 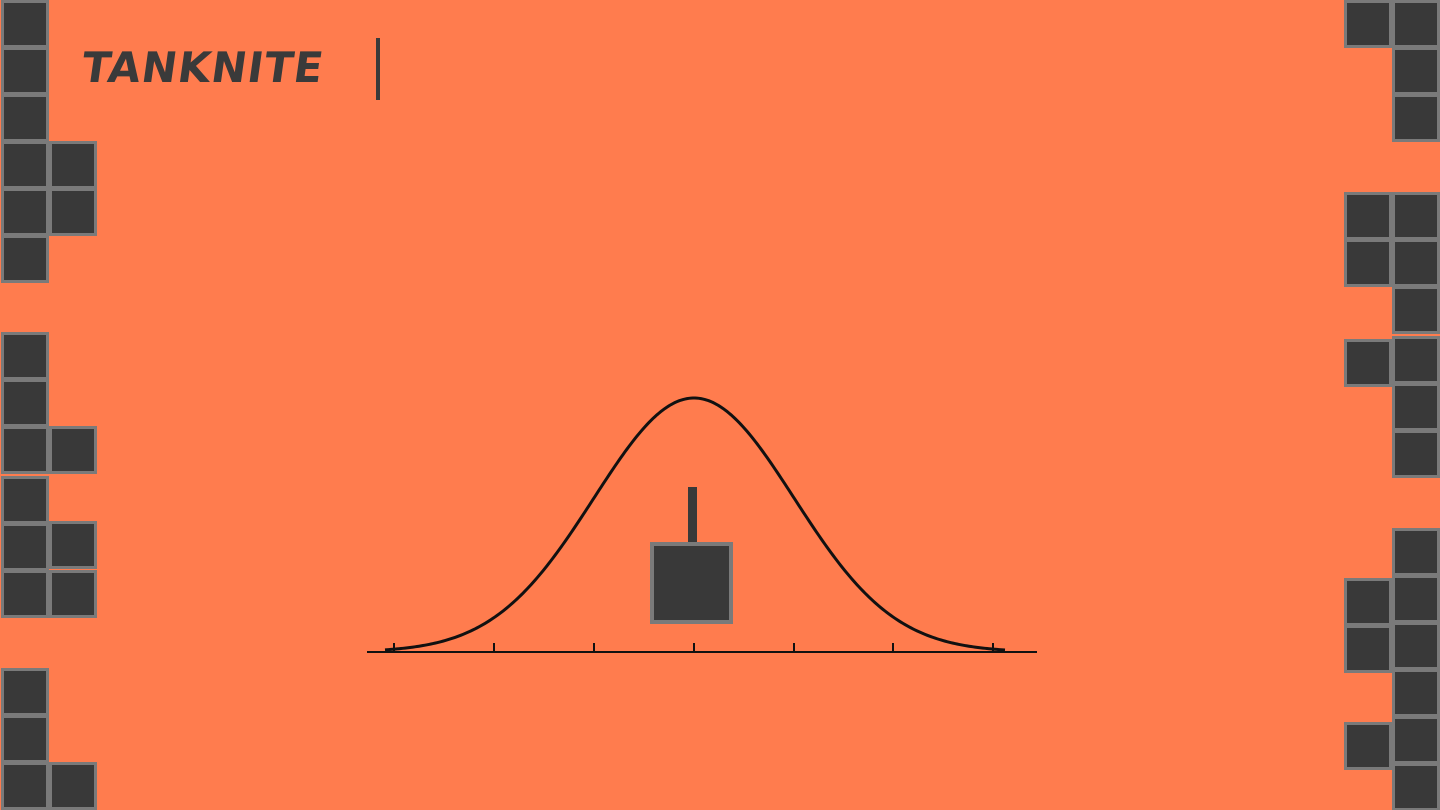 I want to click on tank-icon, so click(x=691, y=555).